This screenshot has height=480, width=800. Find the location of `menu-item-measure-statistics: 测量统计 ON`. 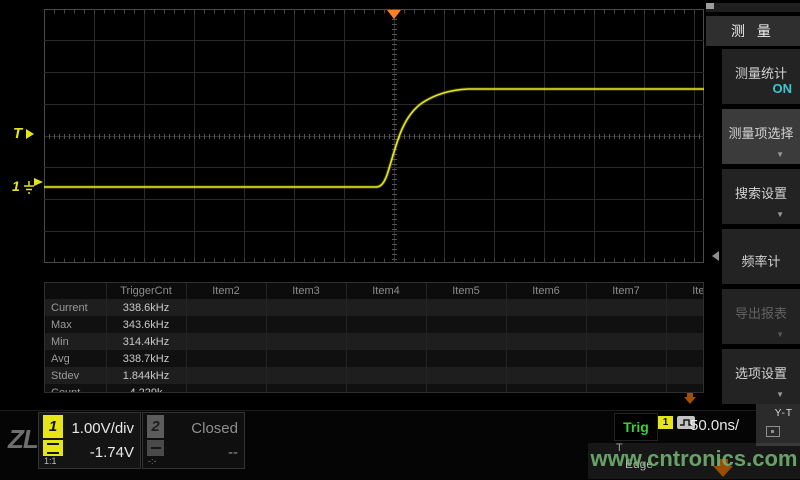

menu-item-measure-statistics: 测量统计 ON is located at coordinates (761, 76).